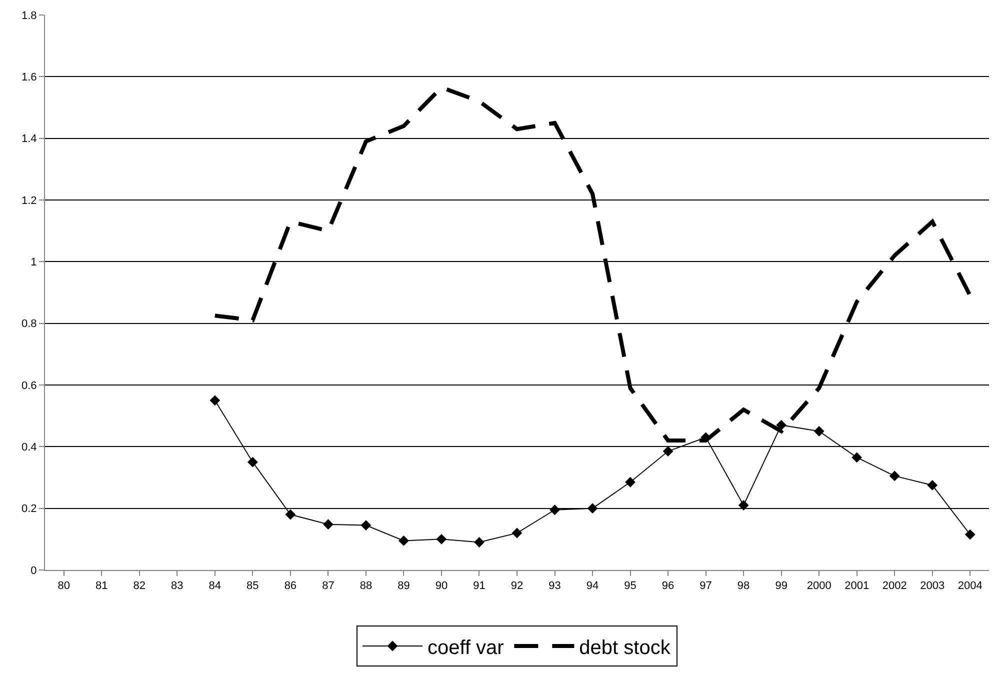 This screenshot has width=997, height=675. I want to click on x-tick-label: 97, so click(706, 586).